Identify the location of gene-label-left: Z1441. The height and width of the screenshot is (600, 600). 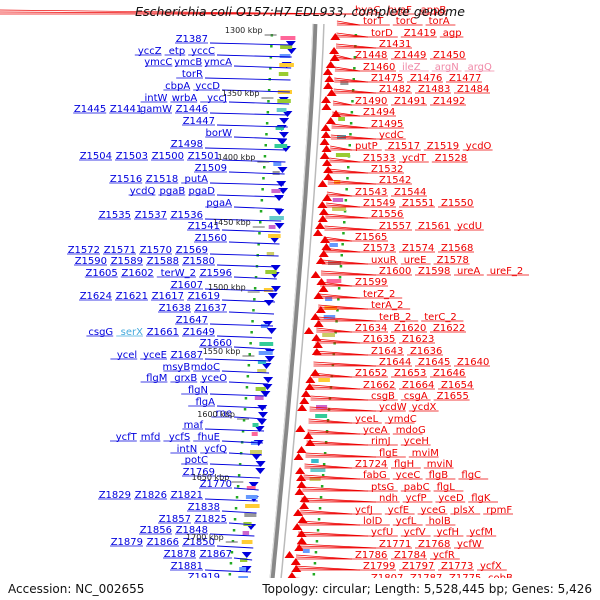
(126, 109).